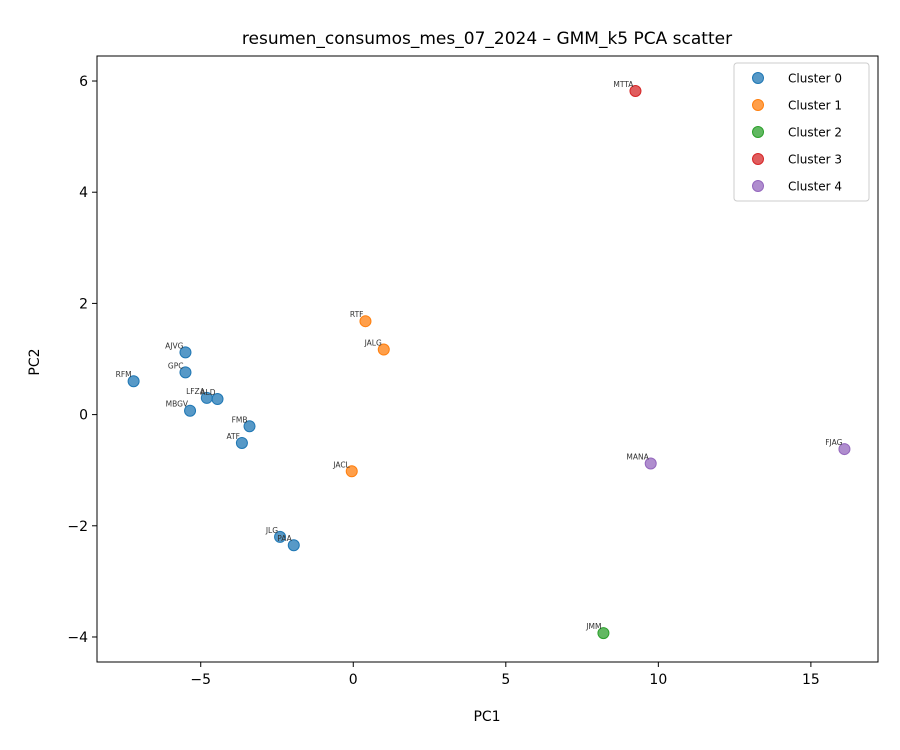 The height and width of the screenshot is (750, 900). What do you see at coordinates (271, 530) in the screenshot?
I see `point-label: JLG` at bounding box center [271, 530].